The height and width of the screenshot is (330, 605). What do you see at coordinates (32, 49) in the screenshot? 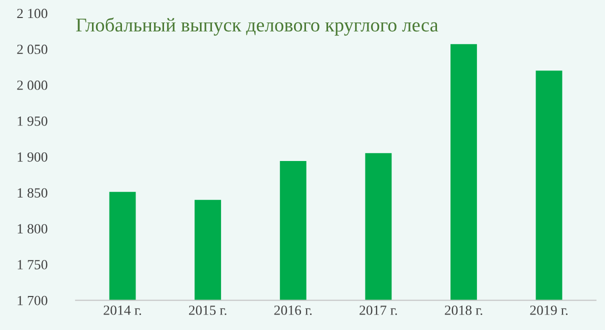
I see `y-tick-label: 2 050` at bounding box center [32, 49].